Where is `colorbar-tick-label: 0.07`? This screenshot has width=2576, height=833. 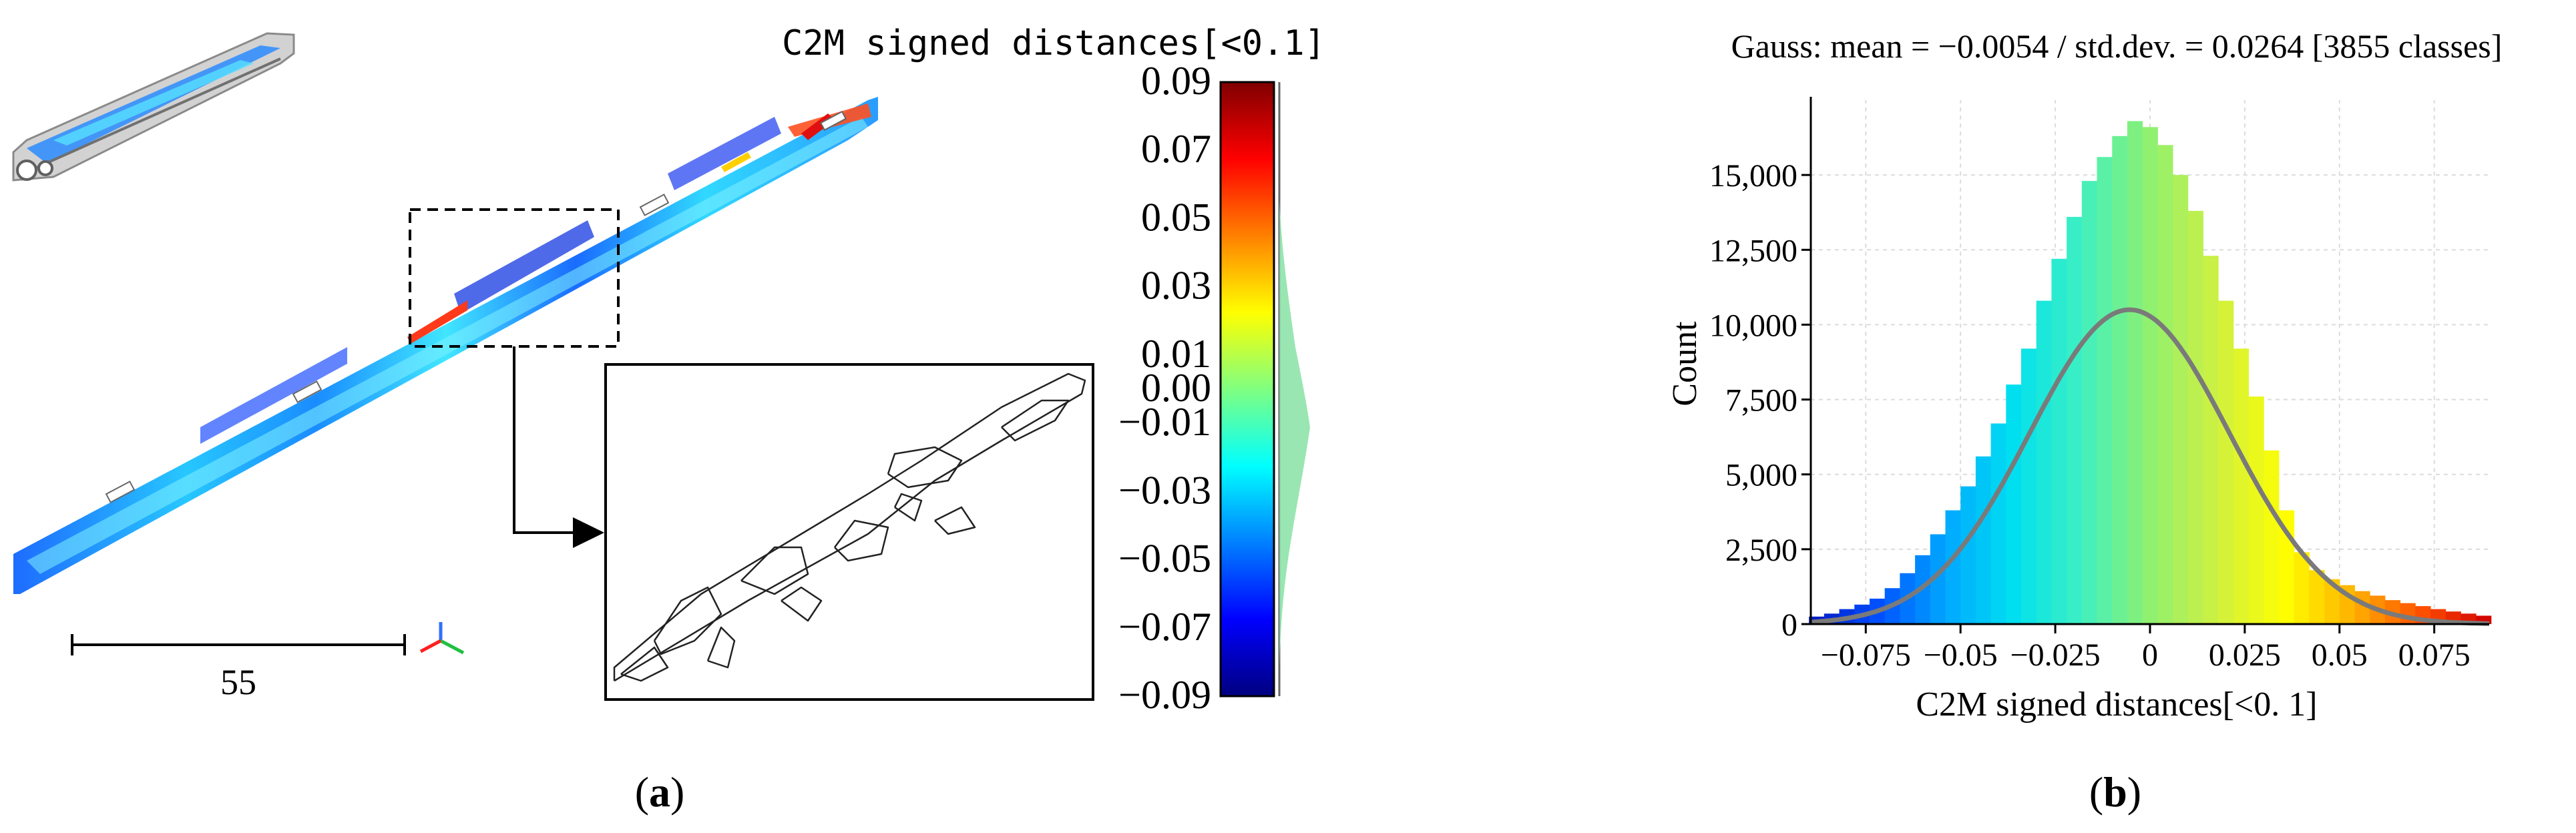
colorbar-tick-label: 0.07 is located at coordinates (1176, 149).